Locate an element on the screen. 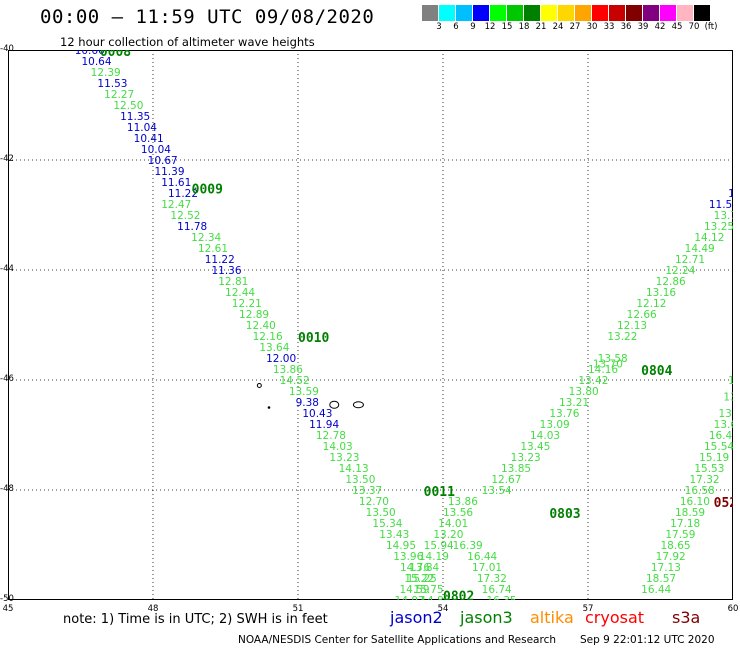 The width and height of the screenshot is (740, 650). wave-height-value: 15.25 is located at coordinates (422, 579).